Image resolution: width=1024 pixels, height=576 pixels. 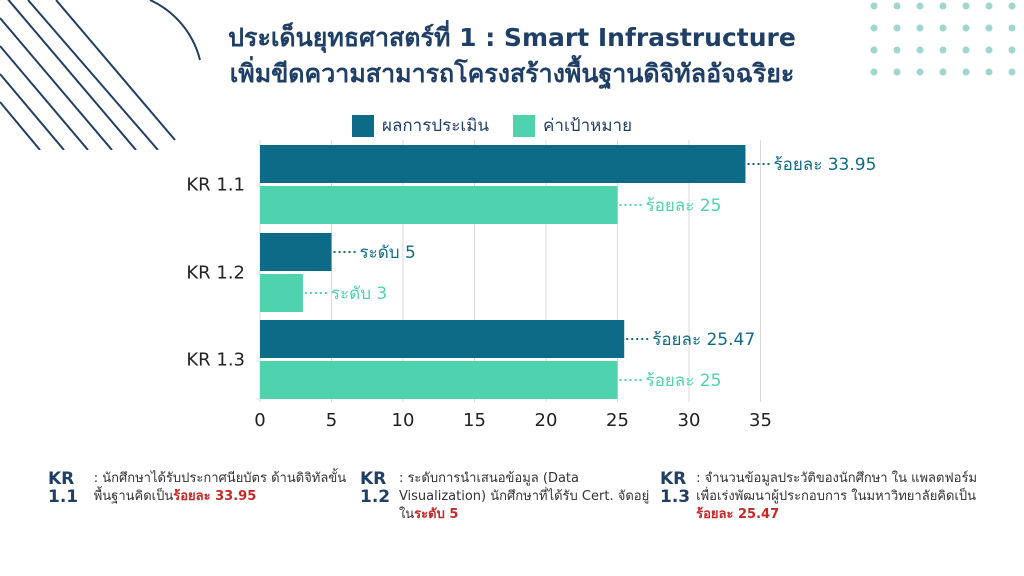 What do you see at coordinates (824, 165) in the screenshot?
I see `data-label: ร้อยละ 33.95` at bounding box center [824, 165].